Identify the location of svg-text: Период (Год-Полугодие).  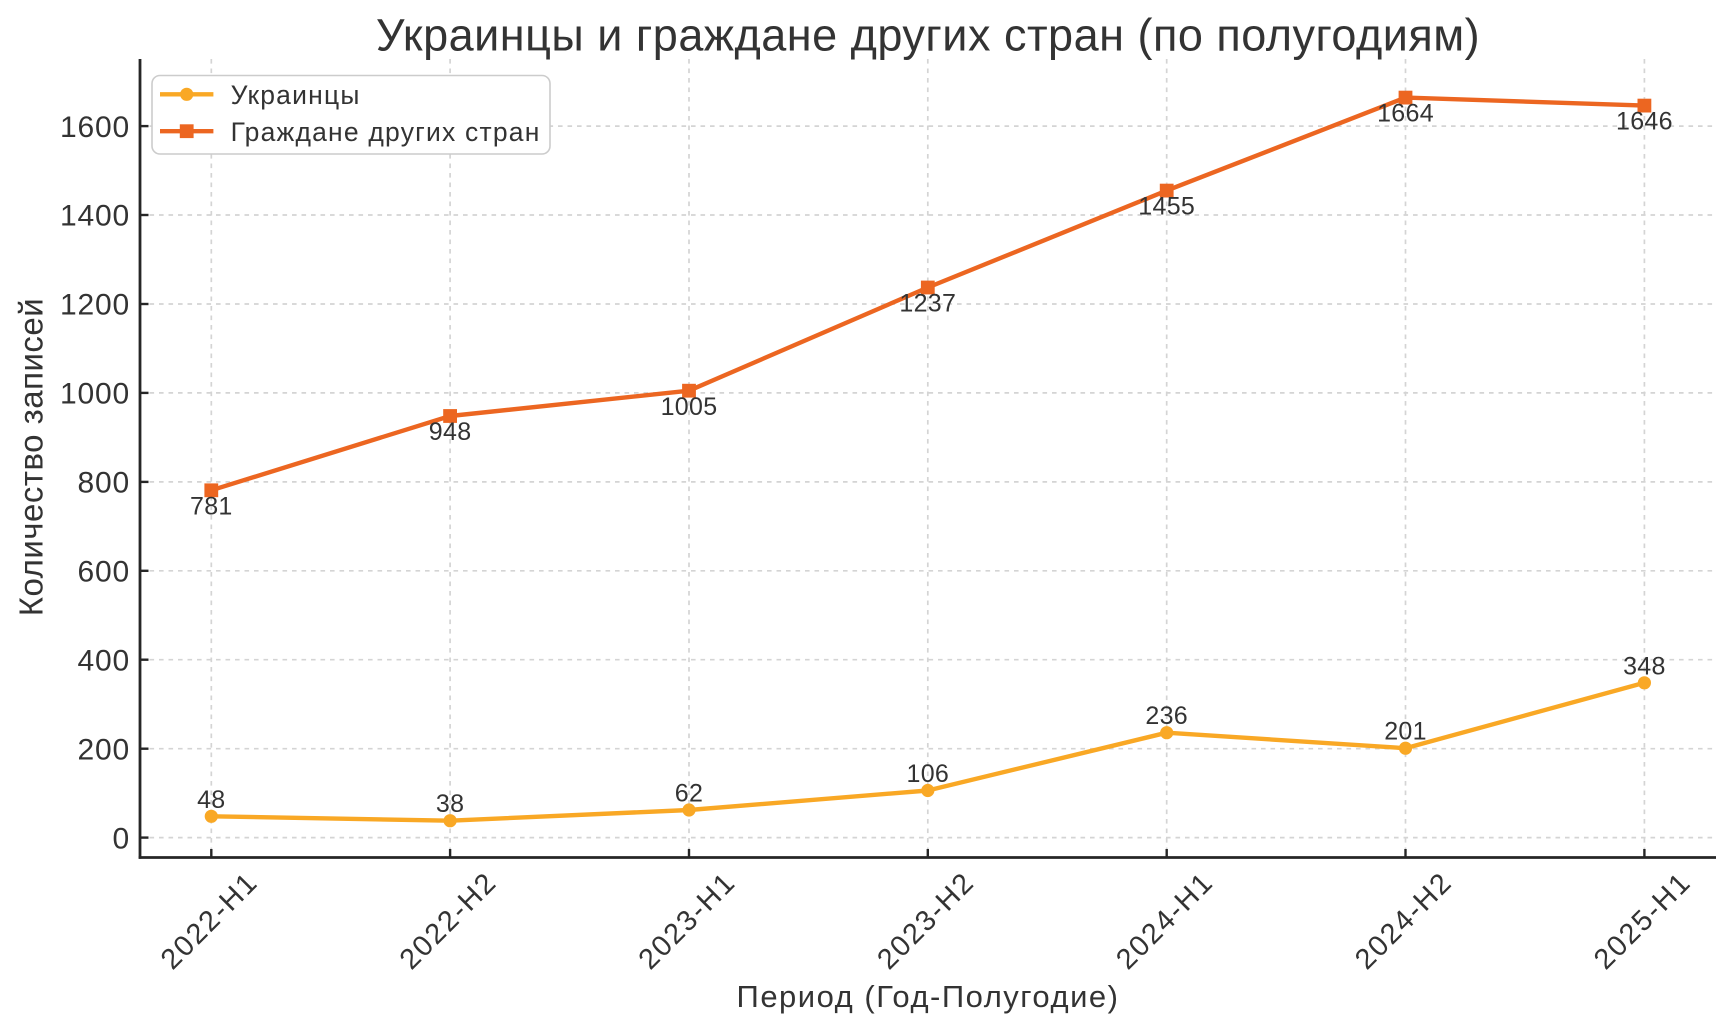
(928, 996).